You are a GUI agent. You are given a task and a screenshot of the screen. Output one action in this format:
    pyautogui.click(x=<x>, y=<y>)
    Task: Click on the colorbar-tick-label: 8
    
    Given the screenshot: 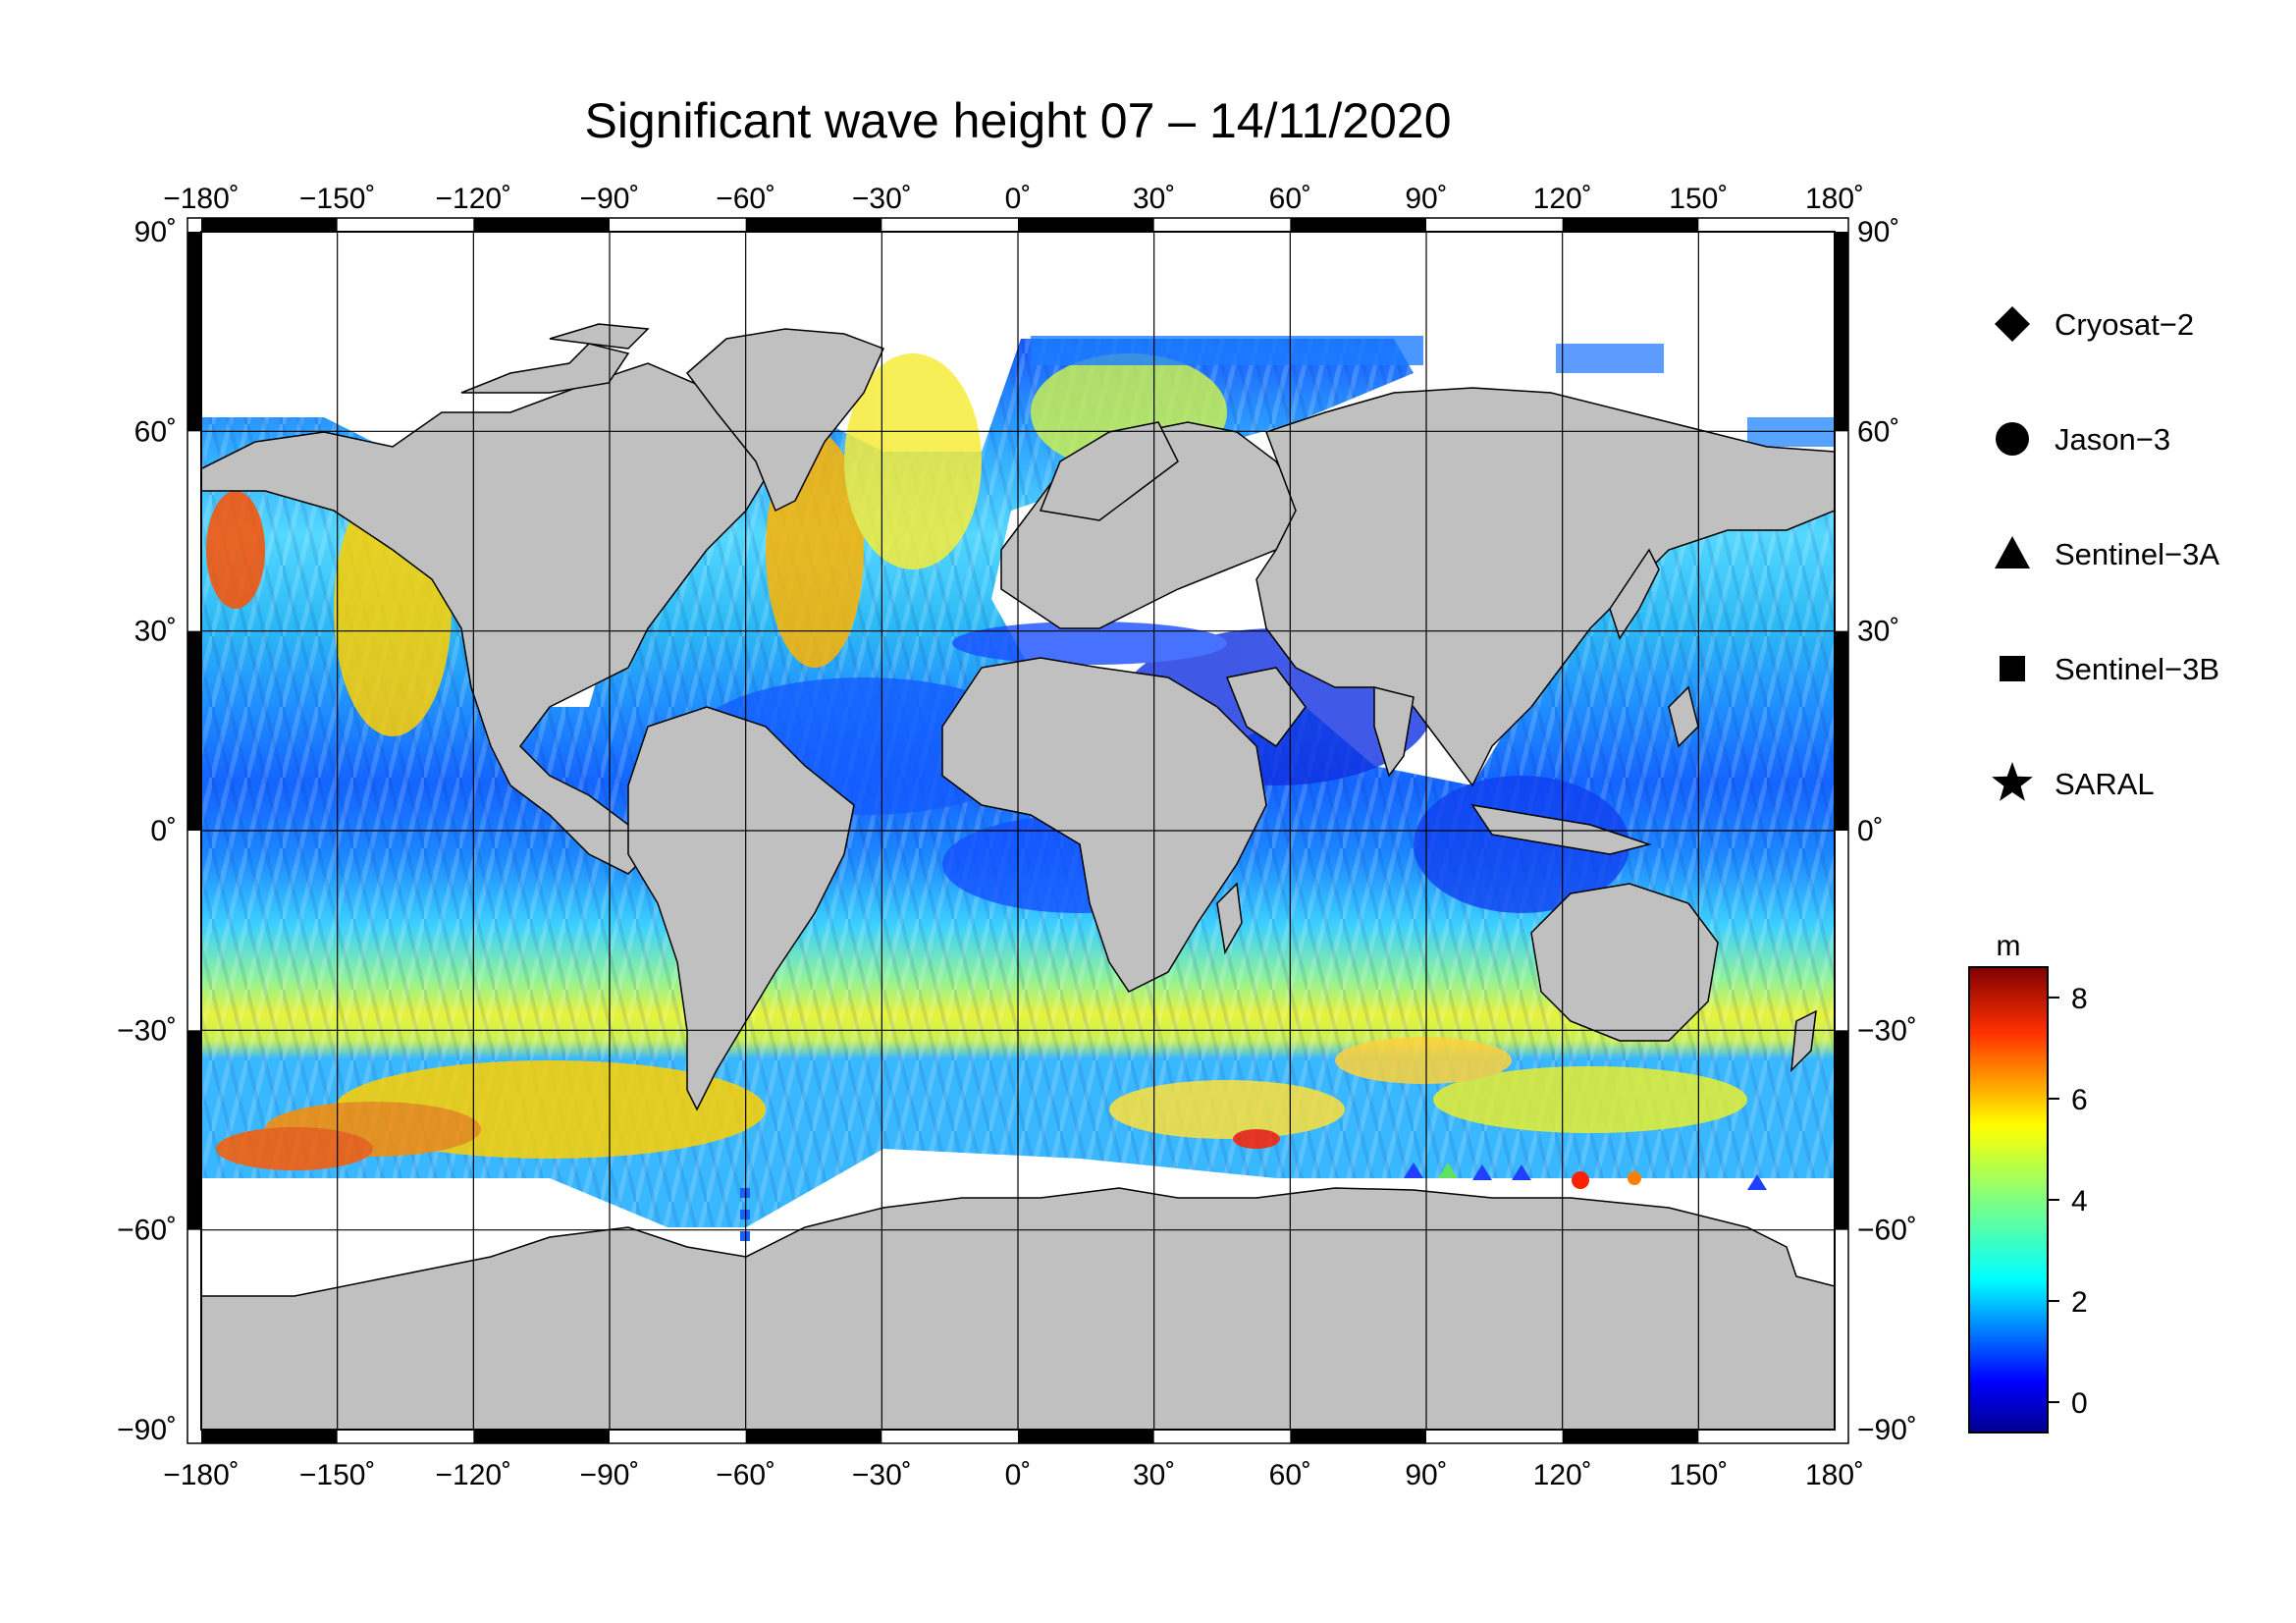 What is the action you would take?
    pyautogui.click(x=2079, y=999)
    